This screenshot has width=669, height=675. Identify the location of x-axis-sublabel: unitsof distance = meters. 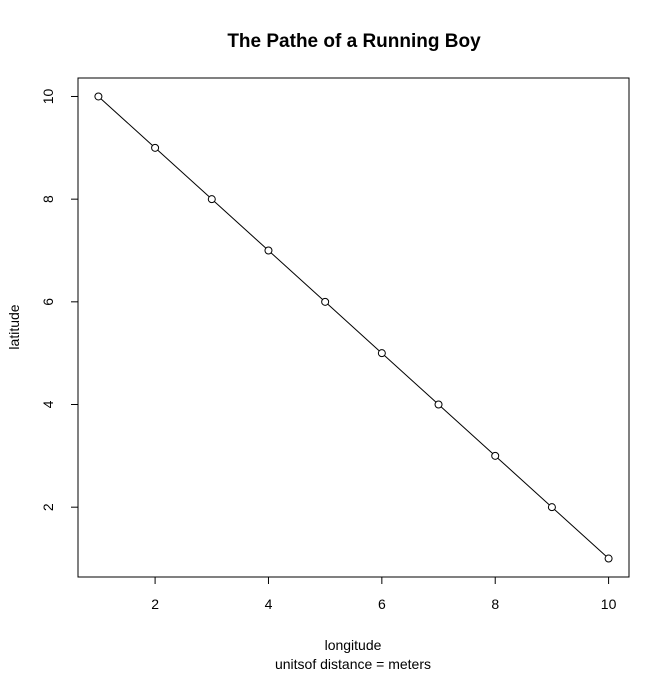
(353, 664).